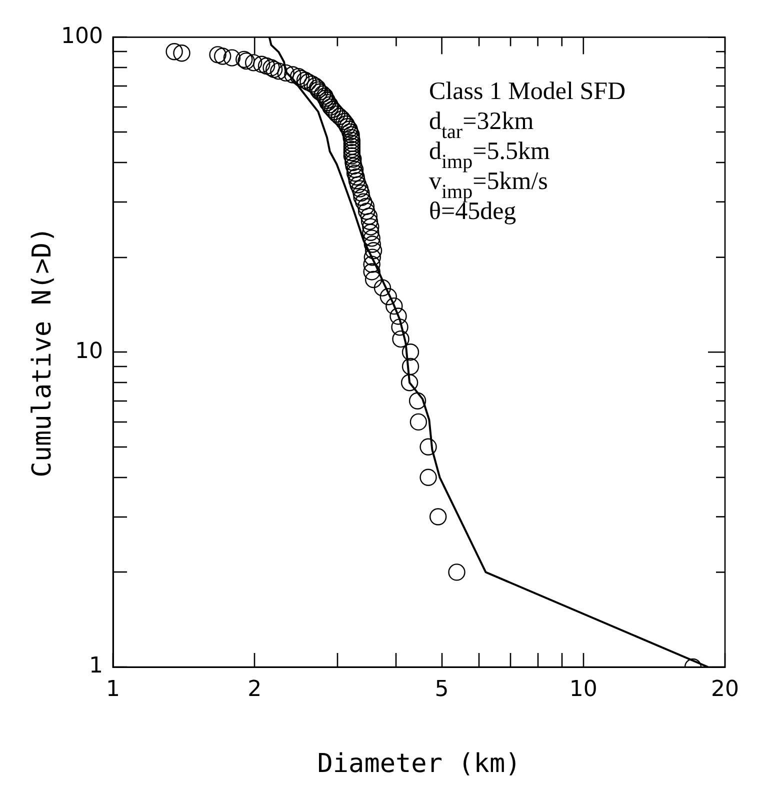 This screenshot has width=763, height=791. I want to click on x-tick-label: 10, so click(583, 689).